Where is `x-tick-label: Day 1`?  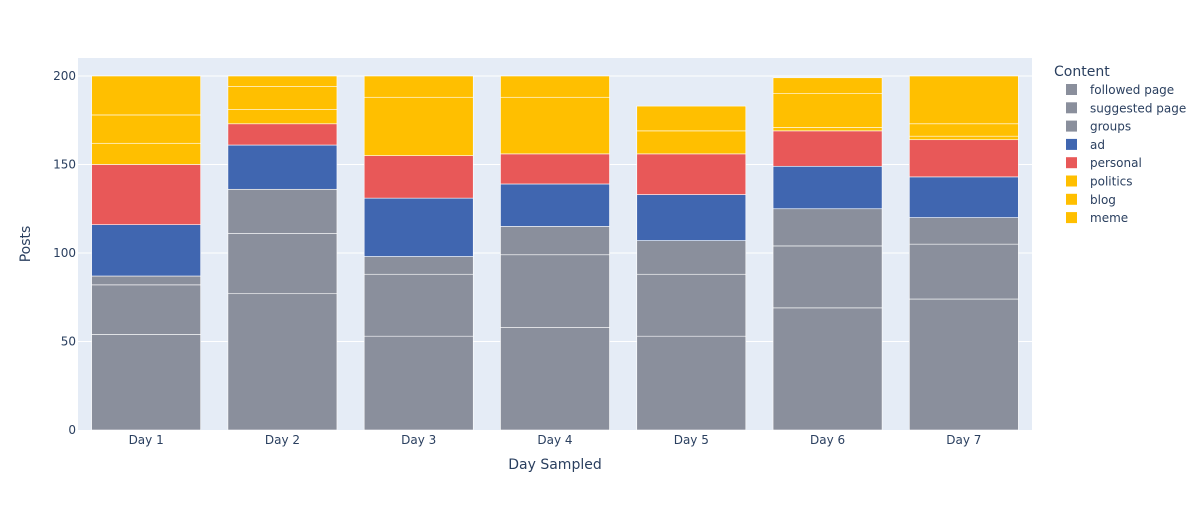 x-tick-label: Day 1 is located at coordinates (146, 440).